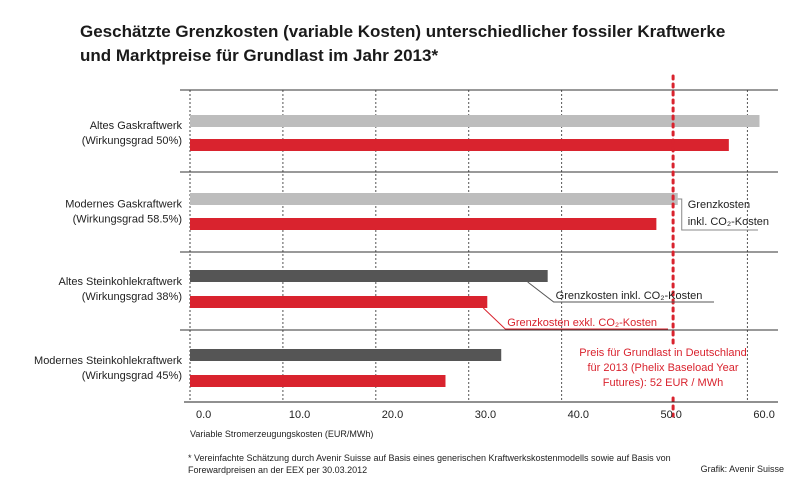 This screenshot has width=800, height=493. Describe the element at coordinates (132, 297) in the screenshot. I see `category-label-2-line-2: (Wirkungsgrad 38%)` at that location.